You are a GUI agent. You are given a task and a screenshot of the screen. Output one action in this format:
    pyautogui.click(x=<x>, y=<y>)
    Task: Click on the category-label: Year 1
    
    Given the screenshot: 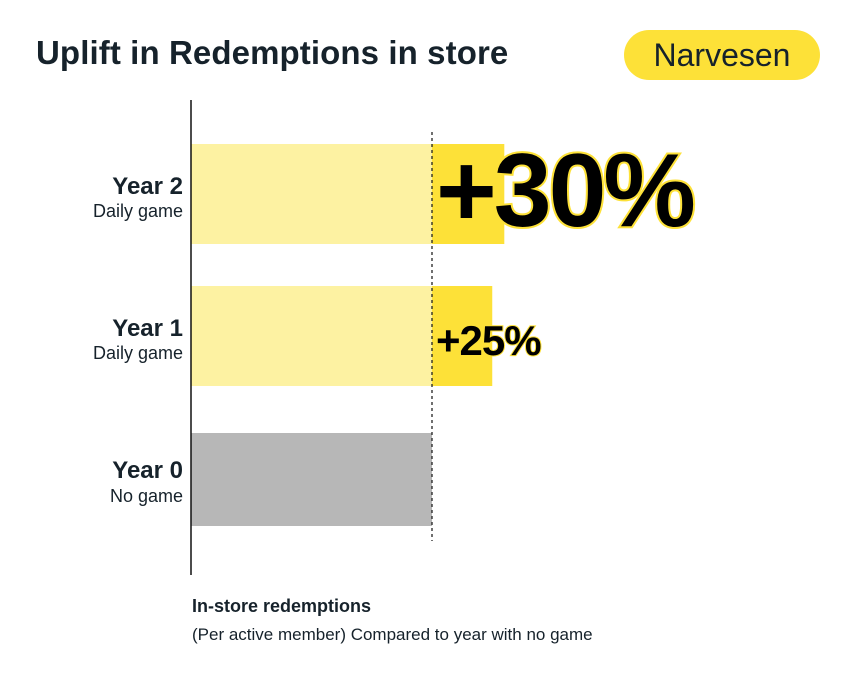 What is the action you would take?
    pyautogui.click(x=147, y=328)
    